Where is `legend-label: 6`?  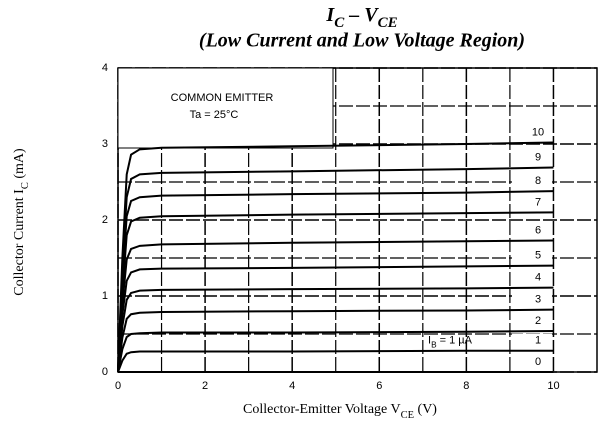 legend-label: 6 is located at coordinates (538, 230).